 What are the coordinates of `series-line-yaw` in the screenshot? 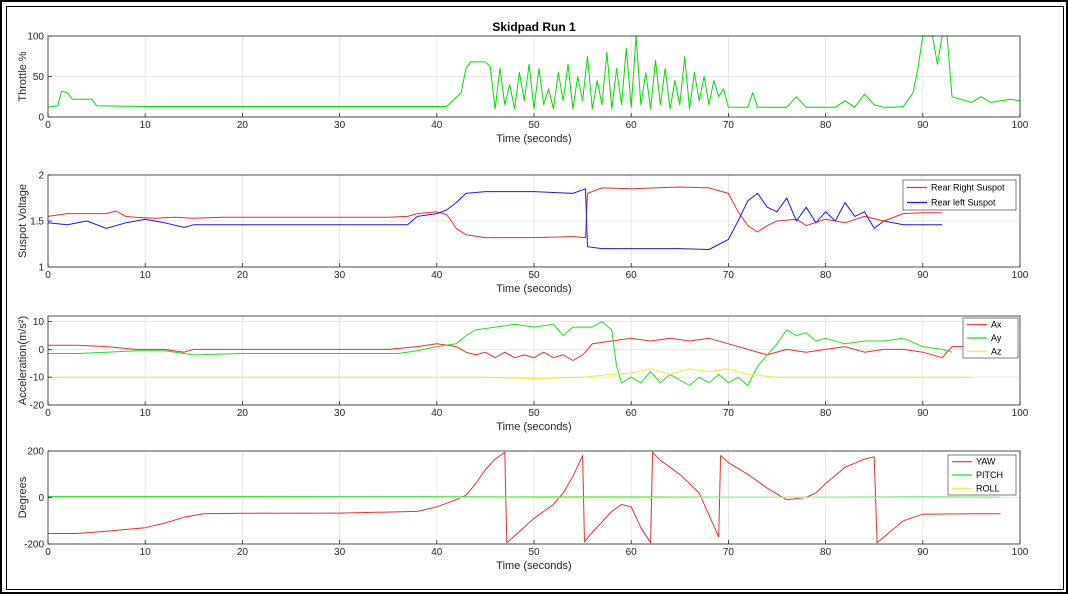 It's located at (524, 497).